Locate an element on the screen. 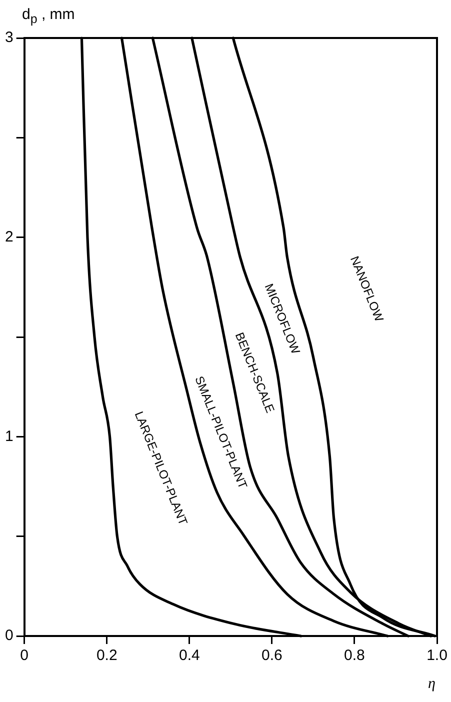 The image size is (451, 702). x-tick-label: 0.8 is located at coordinates (354, 655).